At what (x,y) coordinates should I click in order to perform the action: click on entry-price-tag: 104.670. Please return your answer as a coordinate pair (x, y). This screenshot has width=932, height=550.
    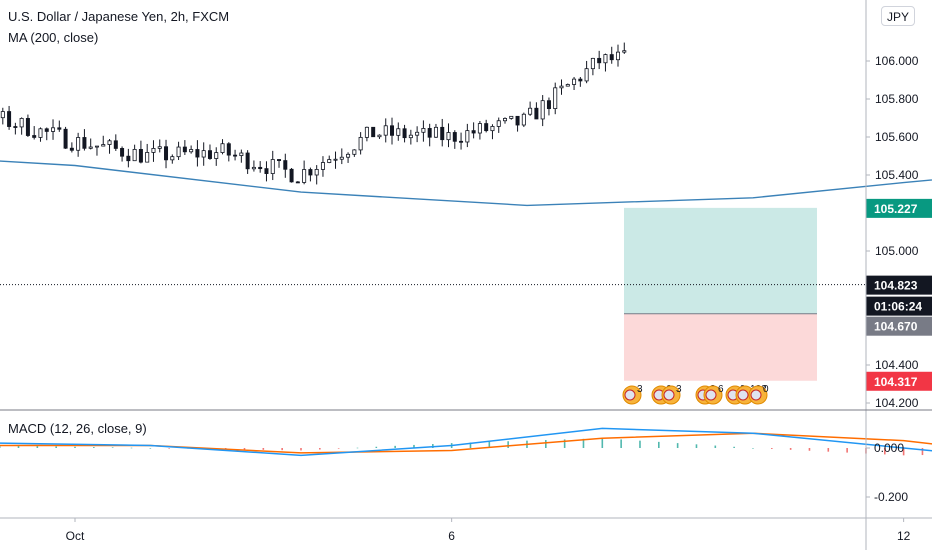
    Looking at the image, I should click on (899, 326).